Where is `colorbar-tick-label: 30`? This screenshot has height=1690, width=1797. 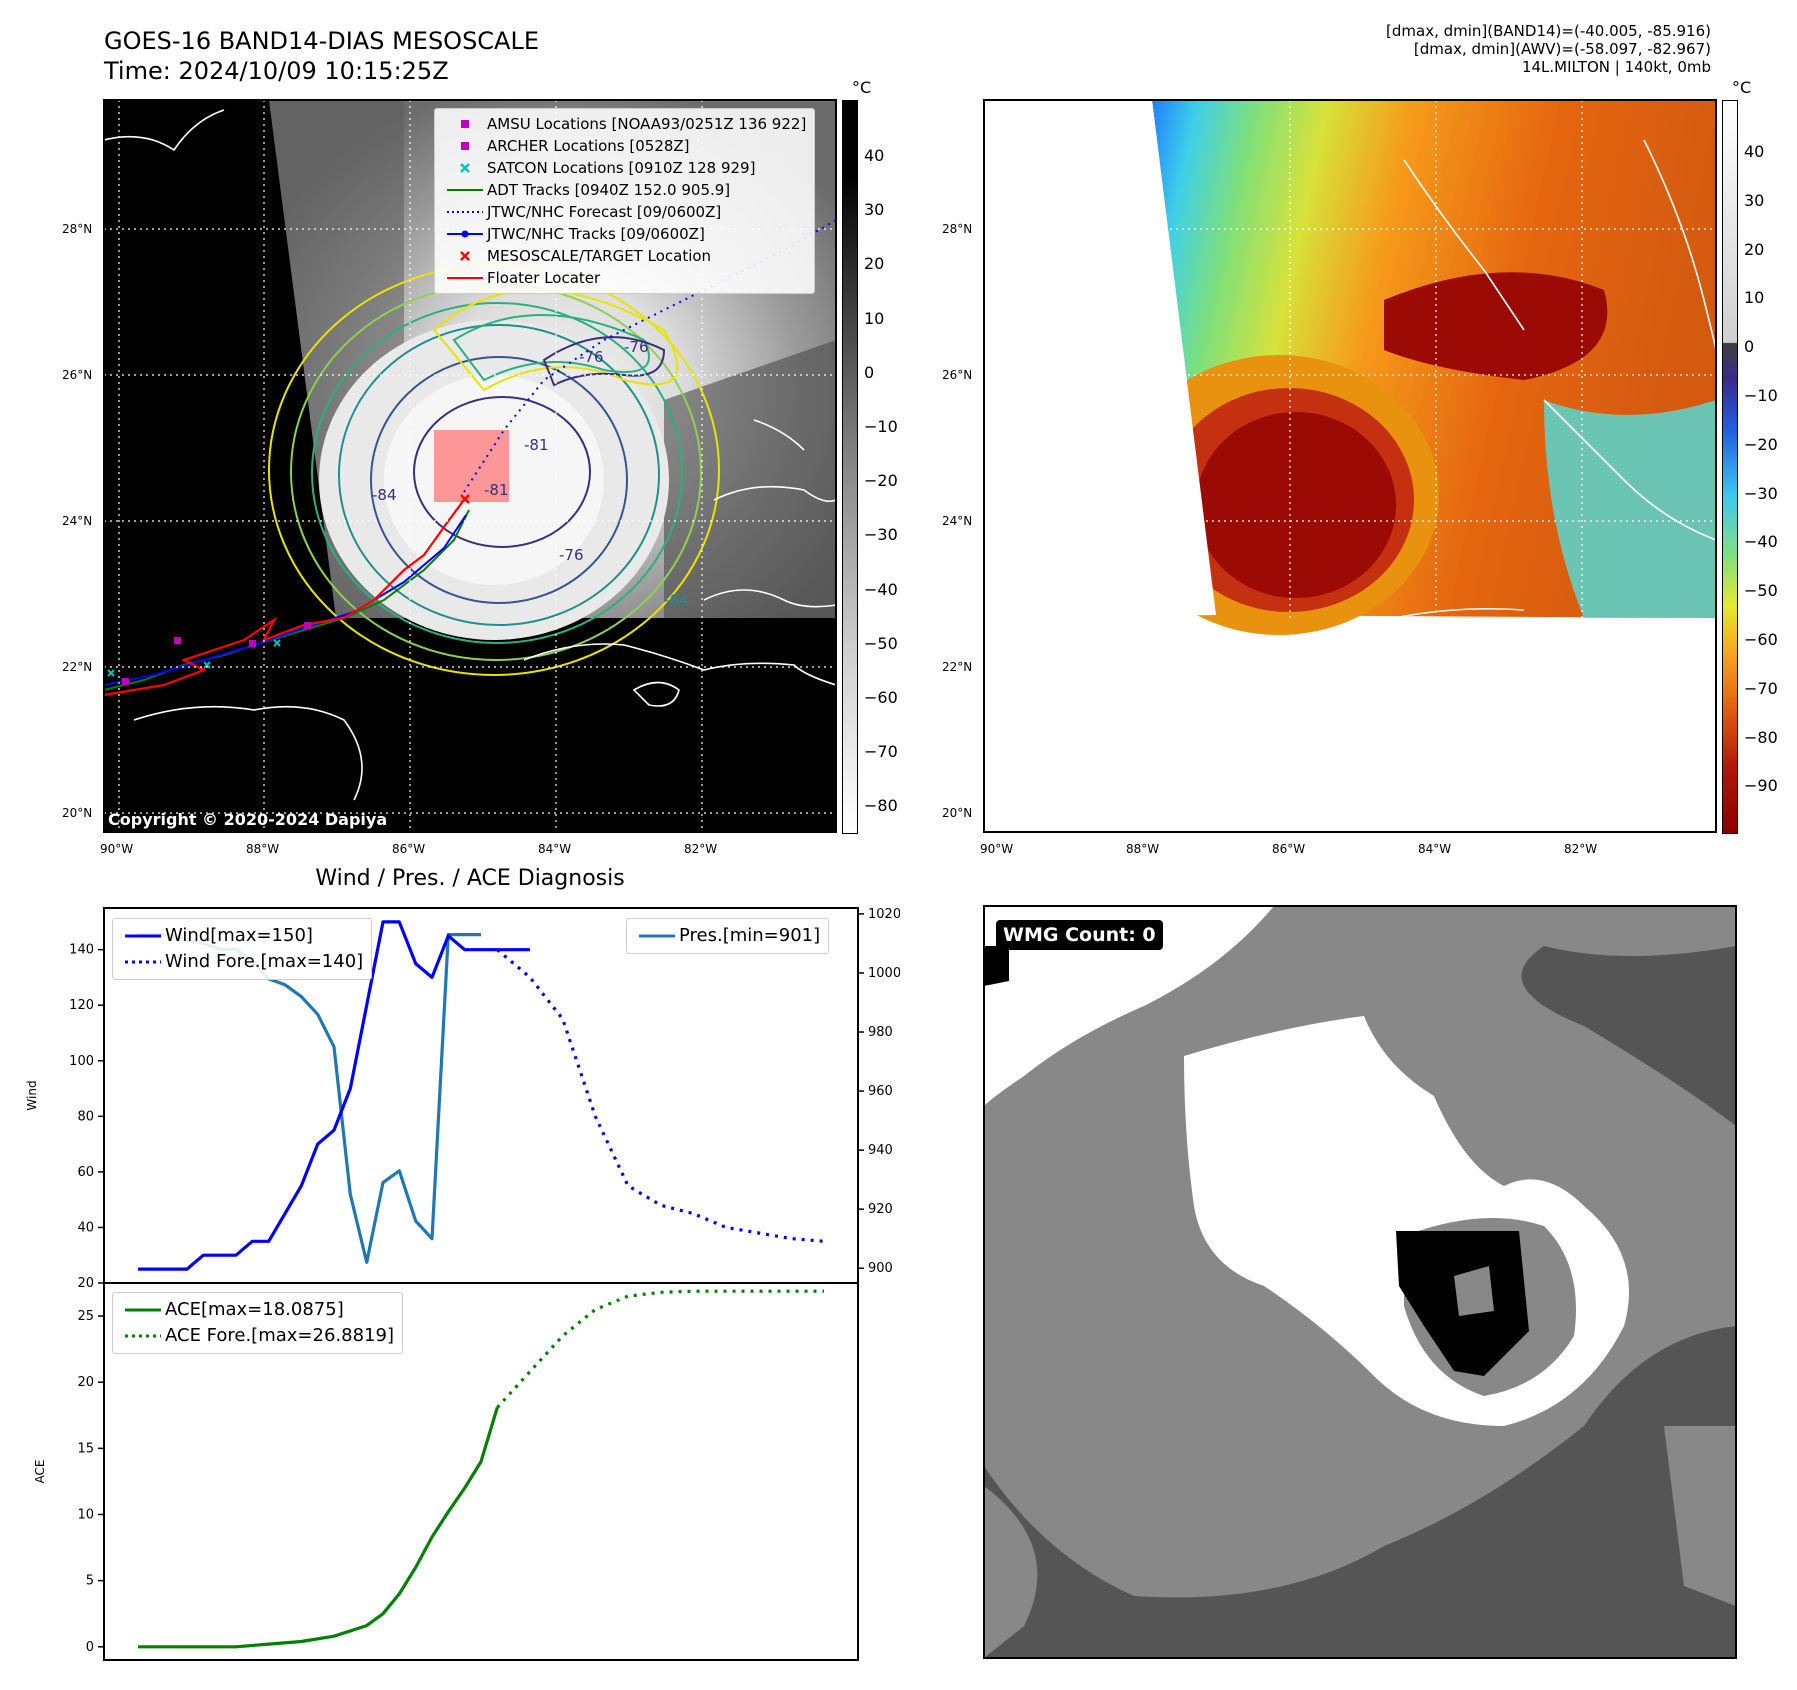 colorbar-tick-label: 30 is located at coordinates (874, 210).